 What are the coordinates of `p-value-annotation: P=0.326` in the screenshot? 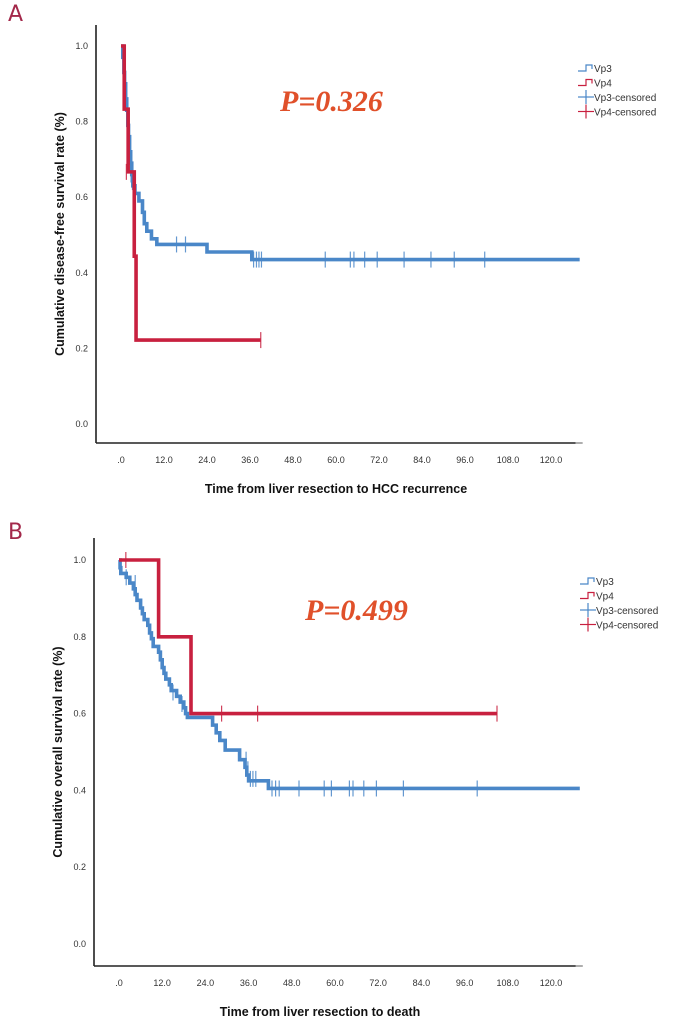 It's located at (331, 101).